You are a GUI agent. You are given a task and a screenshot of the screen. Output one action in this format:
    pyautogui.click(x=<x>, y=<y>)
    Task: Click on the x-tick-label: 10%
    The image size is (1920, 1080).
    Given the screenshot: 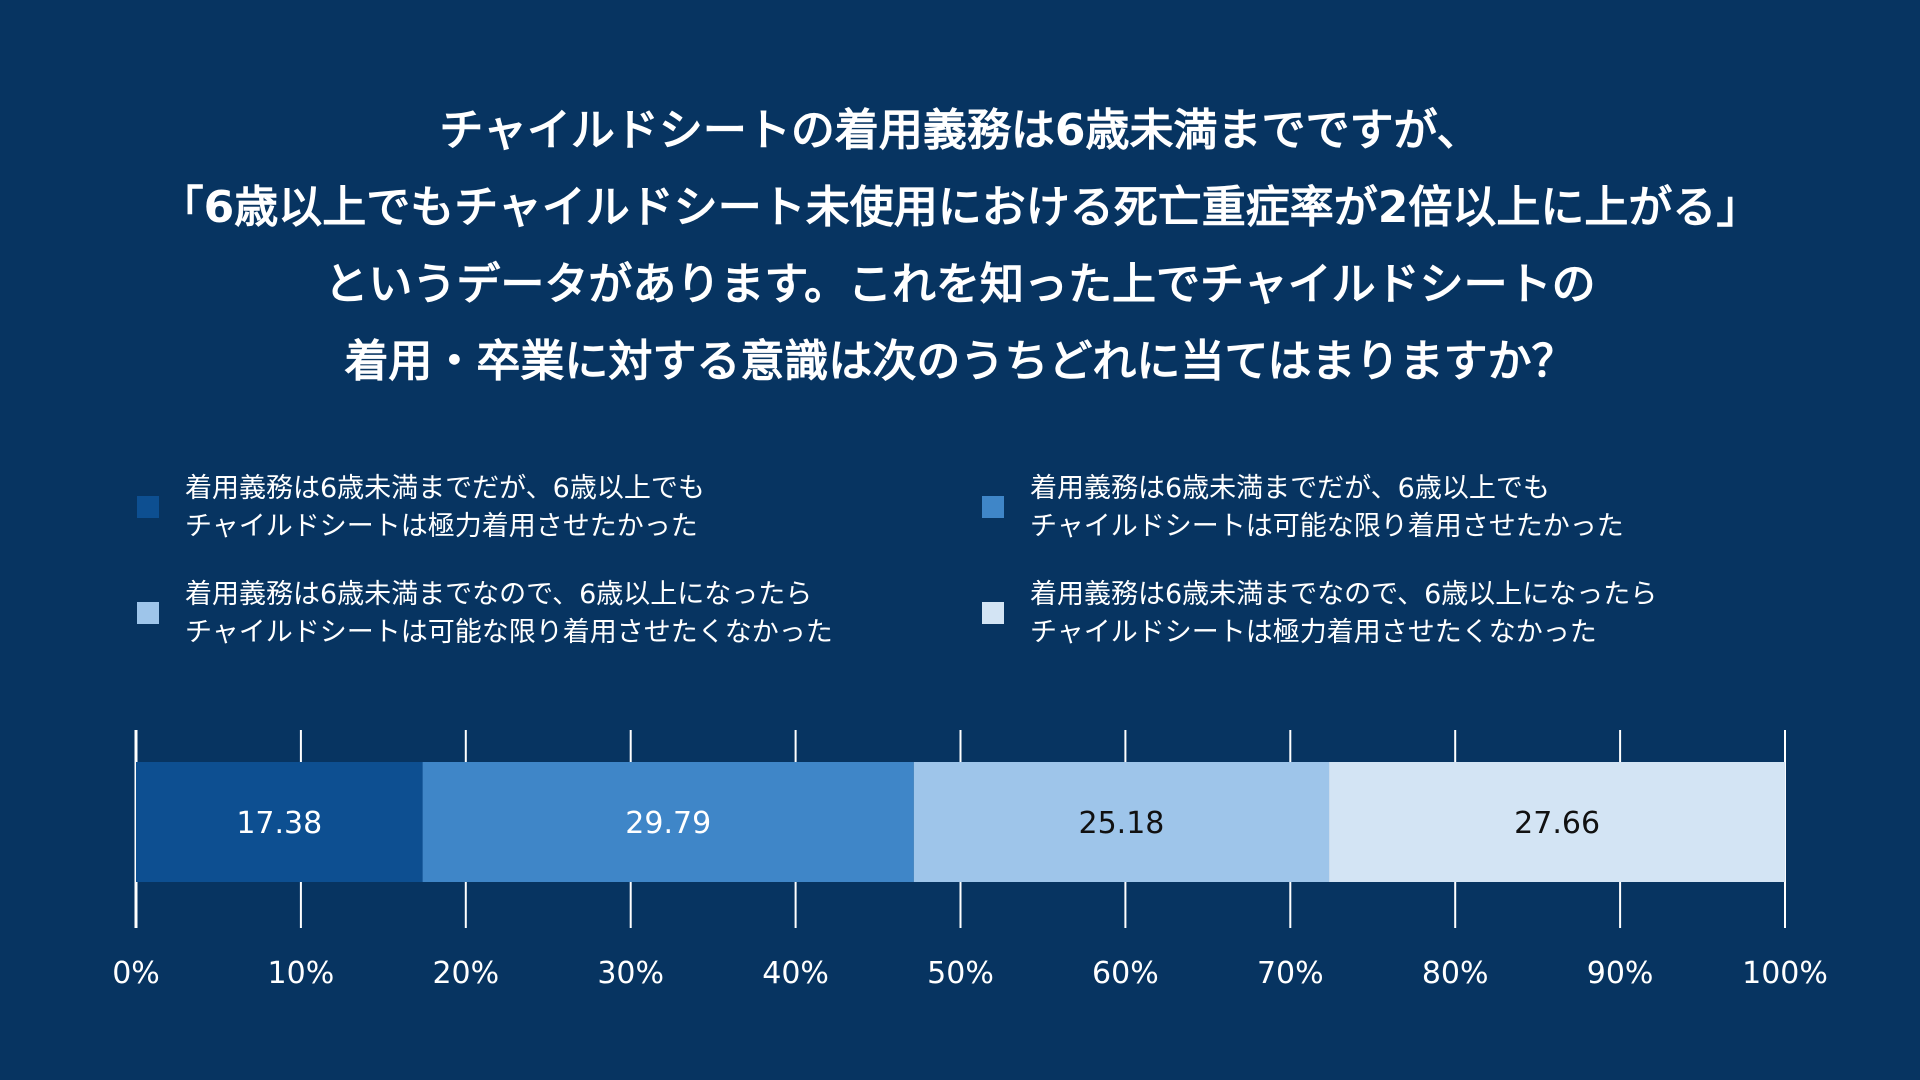 What is the action you would take?
    pyautogui.click(x=301, y=973)
    